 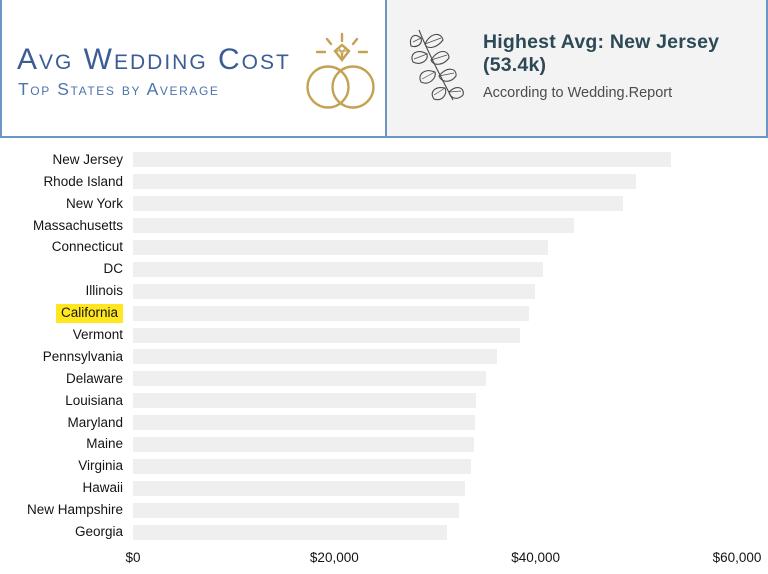 What do you see at coordinates (97, 334) in the screenshot?
I see `category-label-vermont: Vermont` at bounding box center [97, 334].